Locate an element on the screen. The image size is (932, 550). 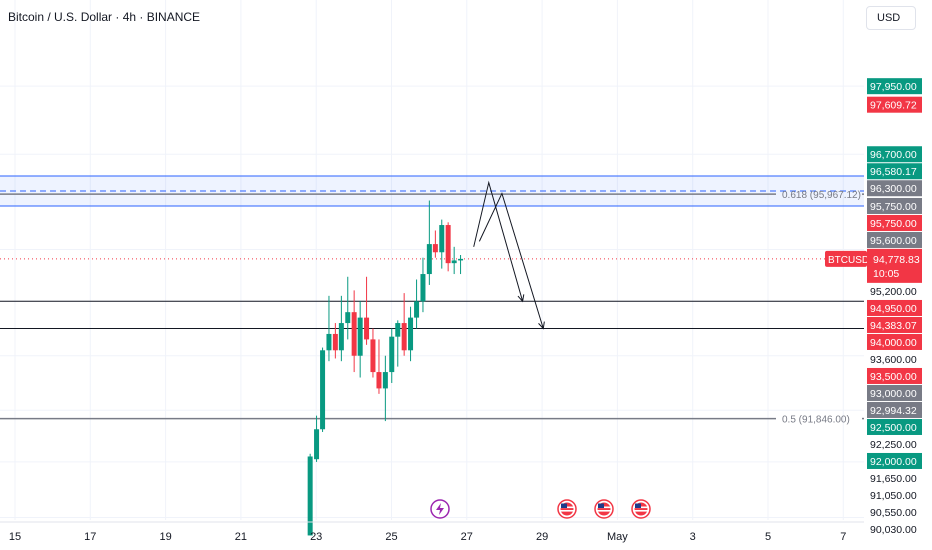
price-axis-label: 91,050.00 is located at coordinates (893, 496).